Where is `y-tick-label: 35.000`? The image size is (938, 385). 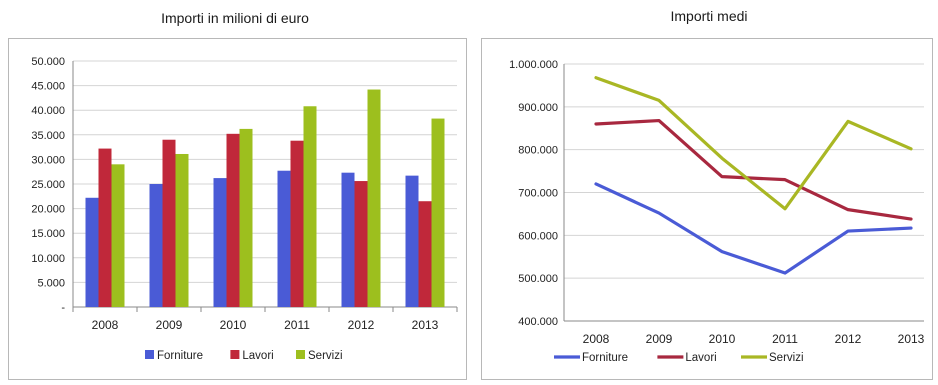
y-tick-label: 35.000 is located at coordinates (48, 136).